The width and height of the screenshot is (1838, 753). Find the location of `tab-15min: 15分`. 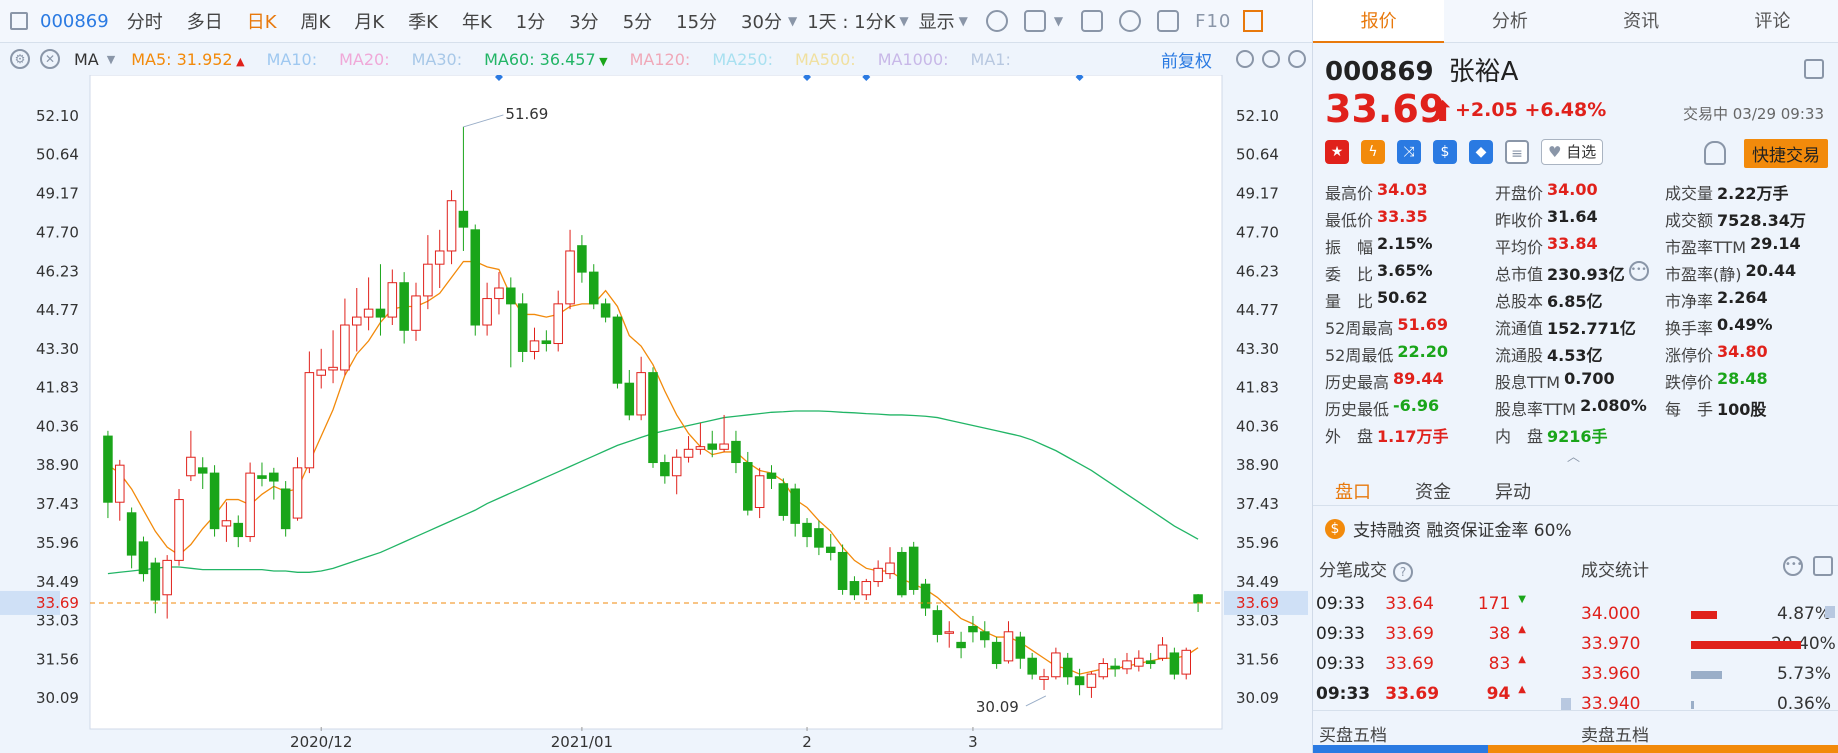

tab-15min: 15分 is located at coordinates (697, 22).